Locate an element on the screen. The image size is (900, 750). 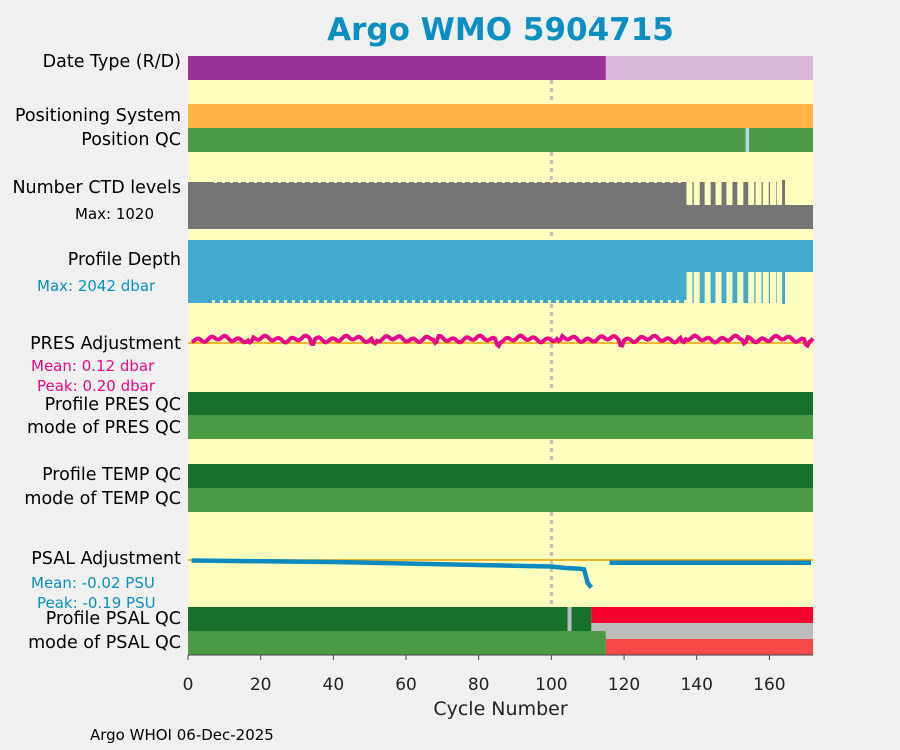
position-qc-gap is located at coordinates (747, 140).